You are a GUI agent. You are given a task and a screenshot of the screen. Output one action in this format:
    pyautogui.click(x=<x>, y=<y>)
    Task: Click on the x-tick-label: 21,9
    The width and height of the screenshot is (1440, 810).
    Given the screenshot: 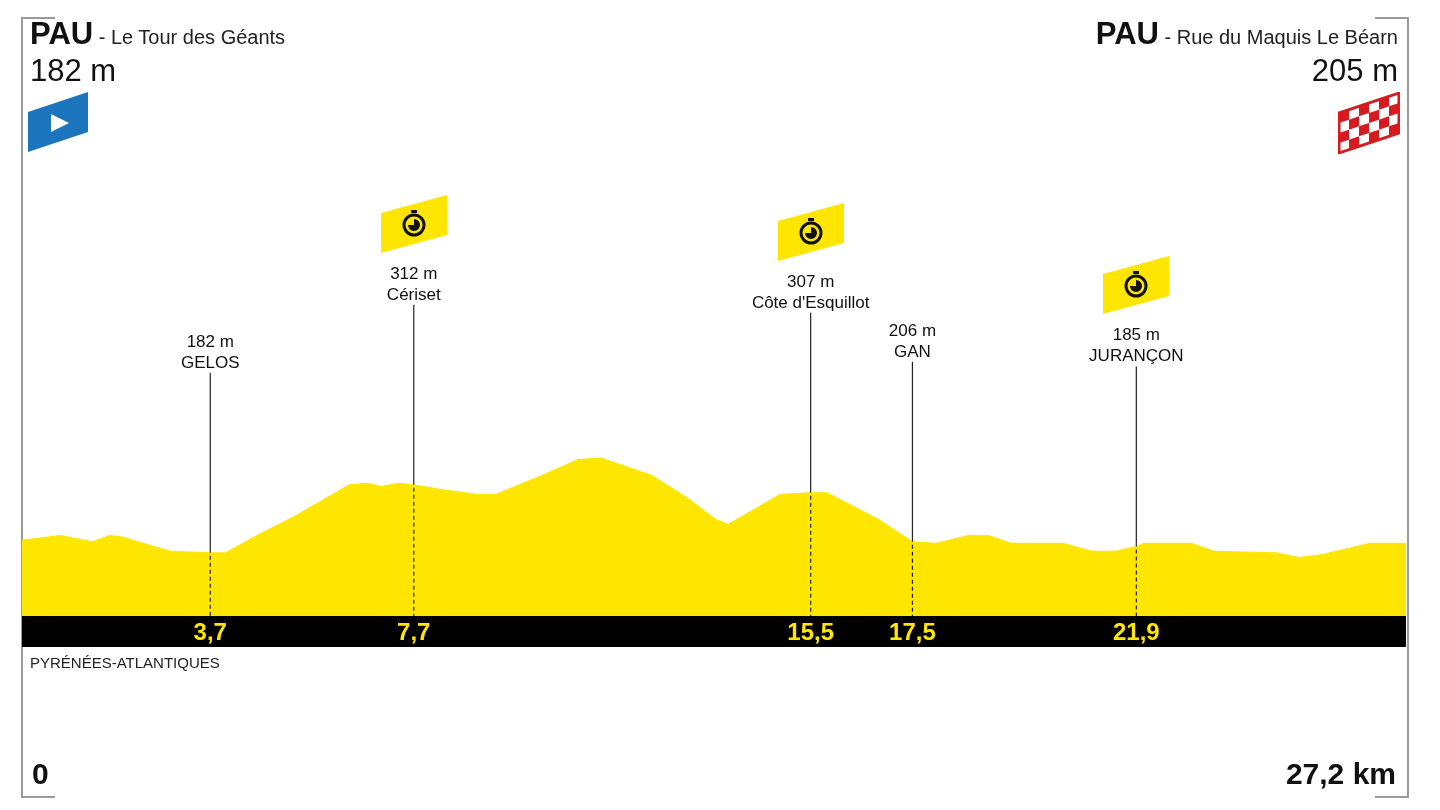 What is the action you would take?
    pyautogui.click(x=1136, y=631)
    